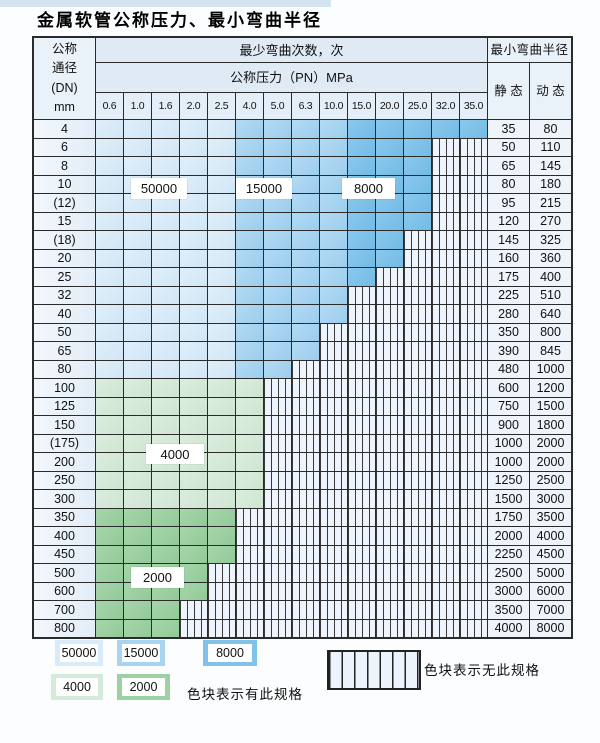 The width and height of the screenshot is (600, 743). What do you see at coordinates (368, 188) in the screenshot?
I see `overlay-label-8000: 8000` at bounding box center [368, 188].